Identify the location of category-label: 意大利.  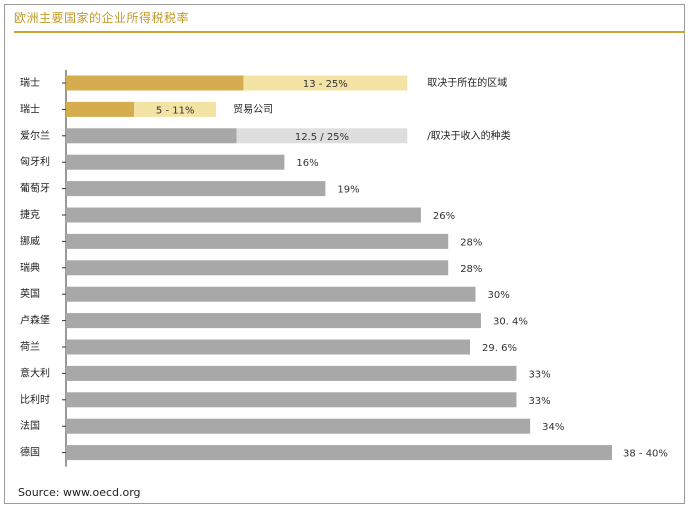
(35, 372).